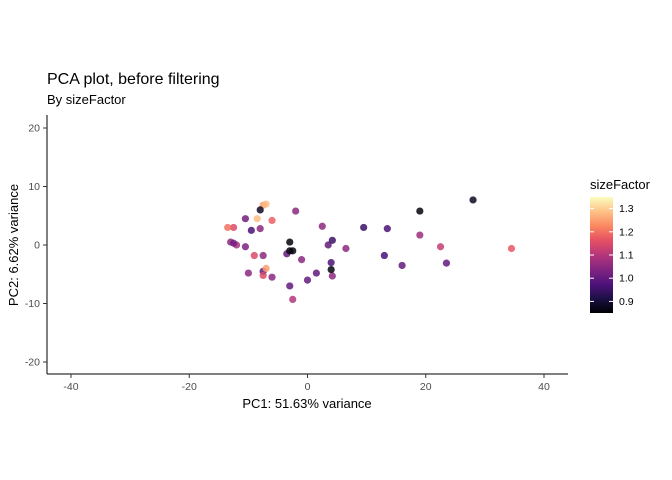 This screenshot has width=672, height=480. Describe the element at coordinates (544, 387) in the screenshot. I see `x-tick-label: 40` at that location.